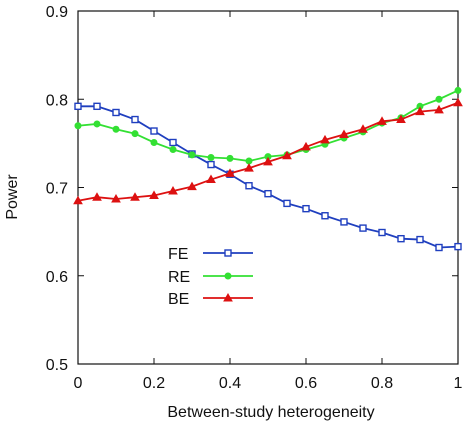 This screenshot has width=464, height=427. Describe the element at coordinates (228, 253) in the screenshot. I see `legend-marker-fe` at that location.